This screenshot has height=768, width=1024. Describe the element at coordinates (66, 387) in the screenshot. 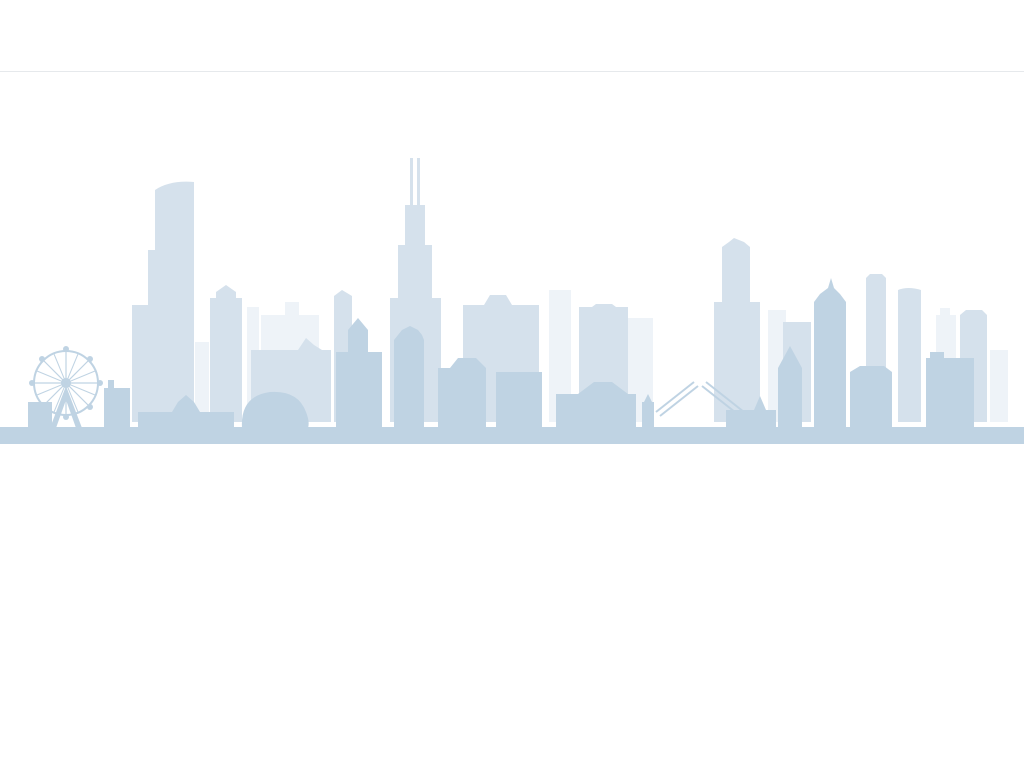

I see `ferris-wheel` at that location.